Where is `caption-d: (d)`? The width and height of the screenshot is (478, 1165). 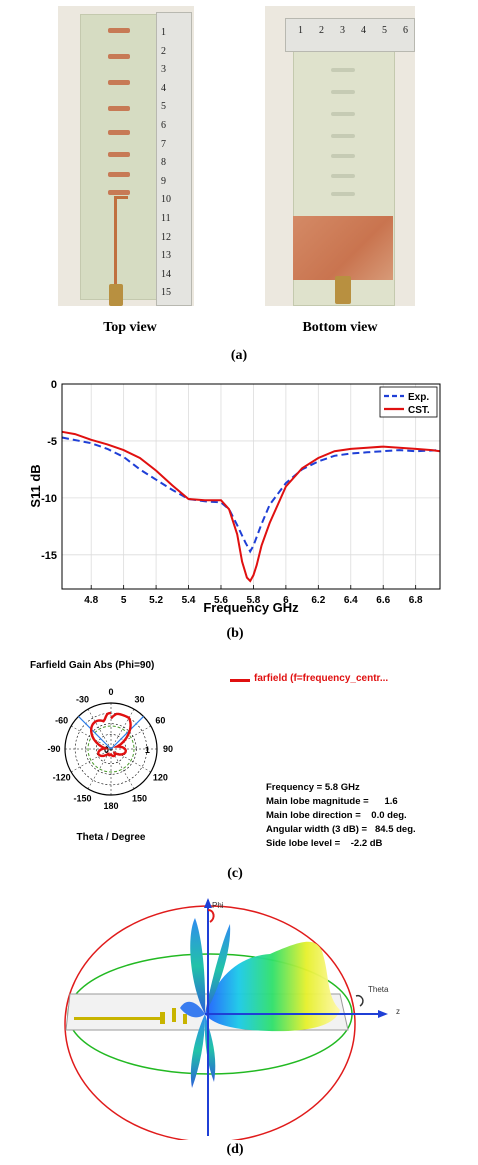
caption-d: (d) is located at coordinates (235, 1149).